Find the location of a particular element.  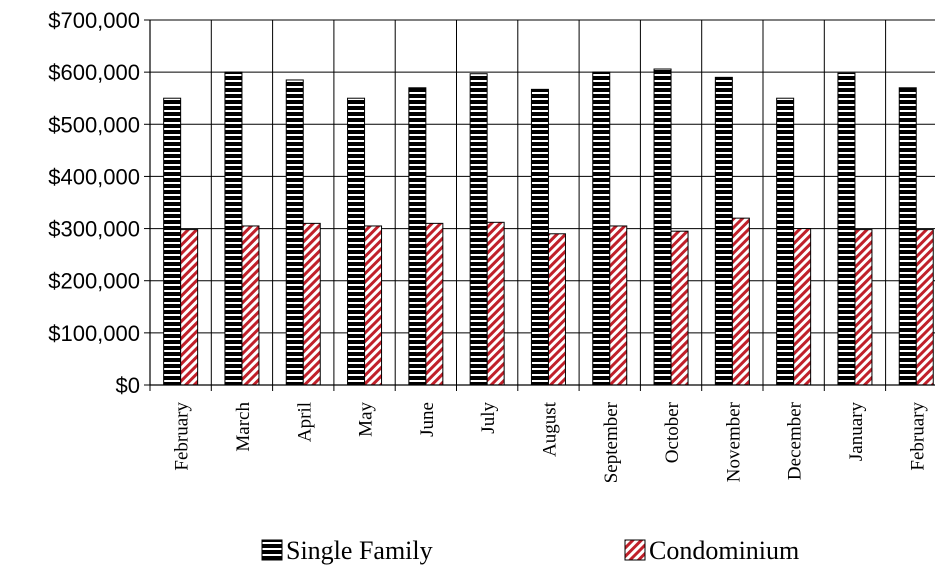

y-tick-label: $600,000 is located at coordinates (94, 72).